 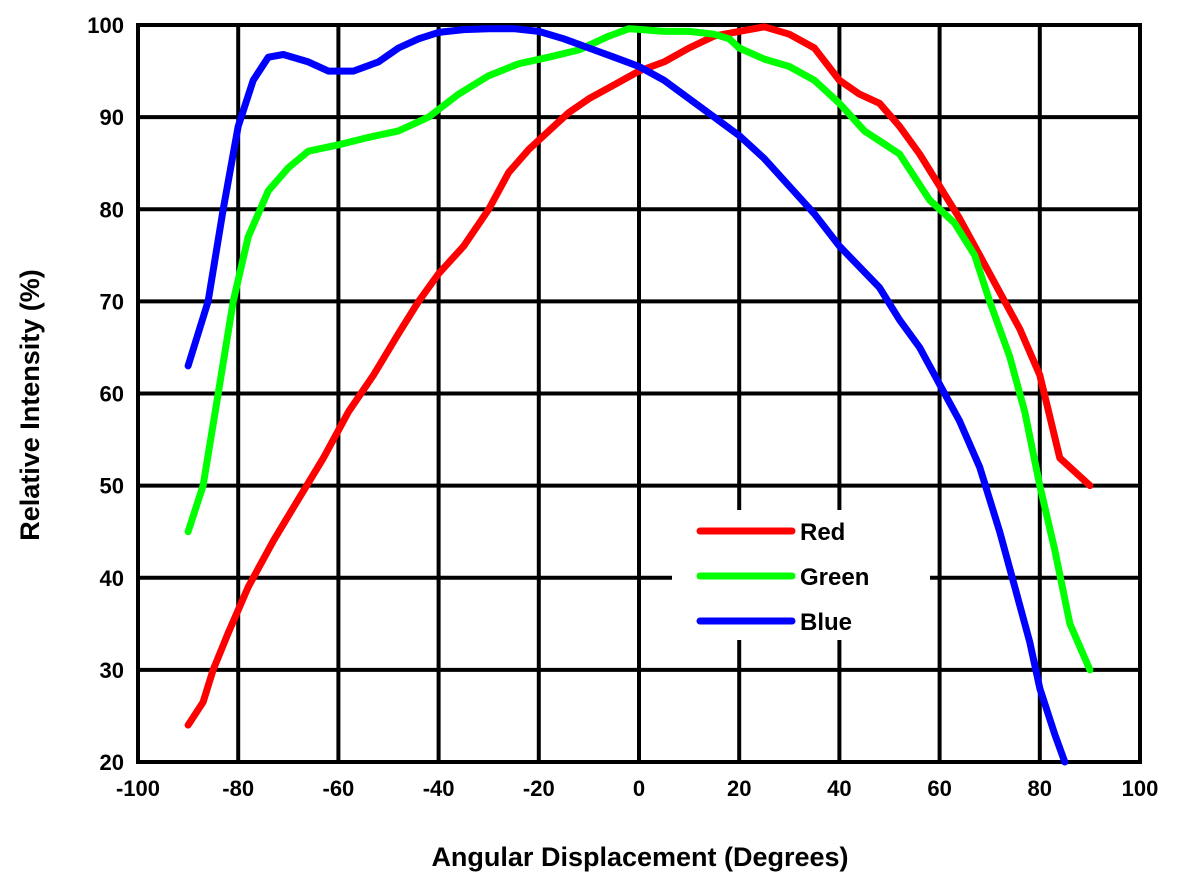 I want to click on y-tick-label: 80, so click(x=112, y=209).